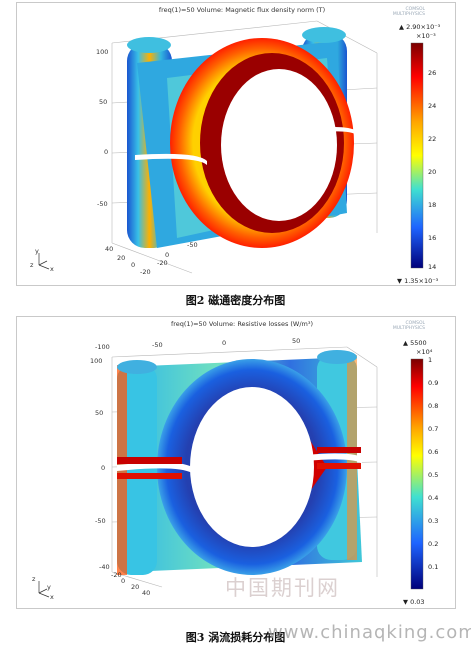  What do you see at coordinates (433, 429) in the screenshot?
I see `colorbar-tick: 0.7` at bounding box center [433, 429].